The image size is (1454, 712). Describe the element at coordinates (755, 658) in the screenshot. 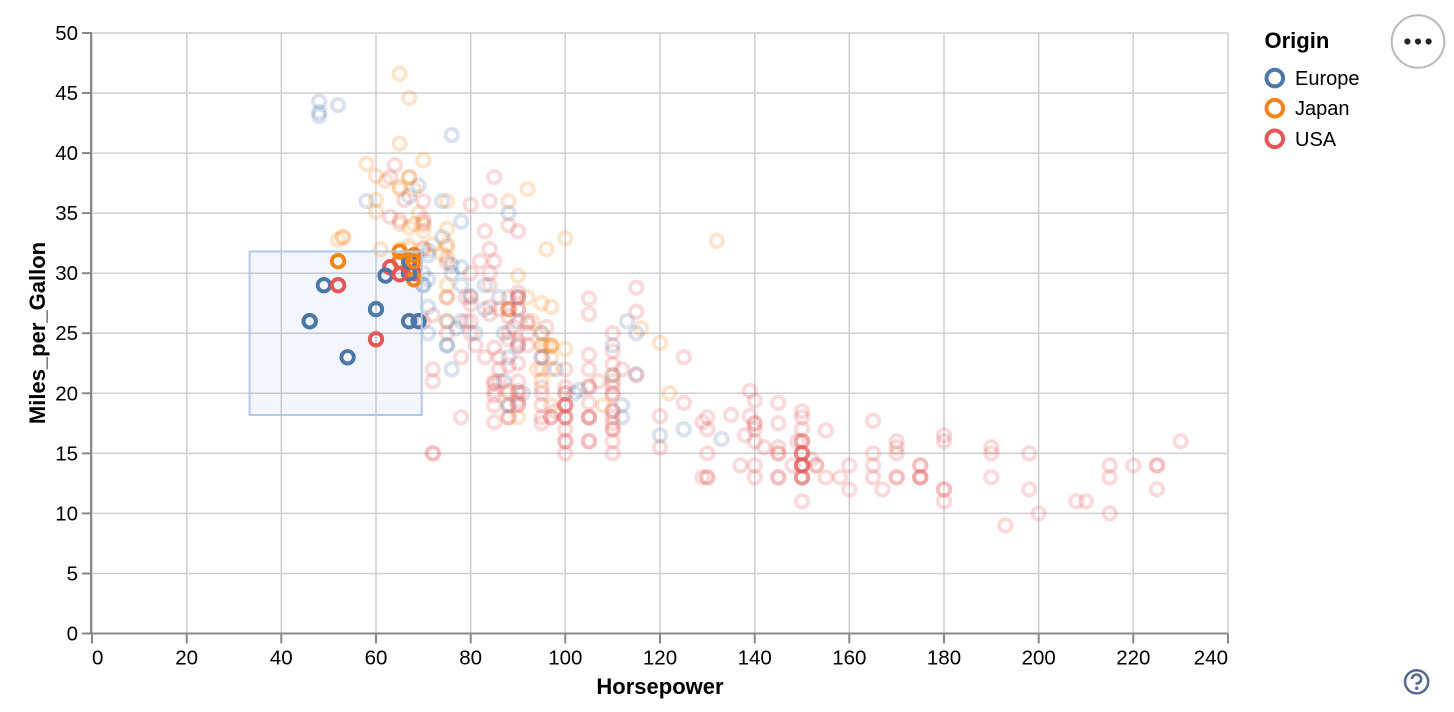

I see `svg-text: 140` at that location.